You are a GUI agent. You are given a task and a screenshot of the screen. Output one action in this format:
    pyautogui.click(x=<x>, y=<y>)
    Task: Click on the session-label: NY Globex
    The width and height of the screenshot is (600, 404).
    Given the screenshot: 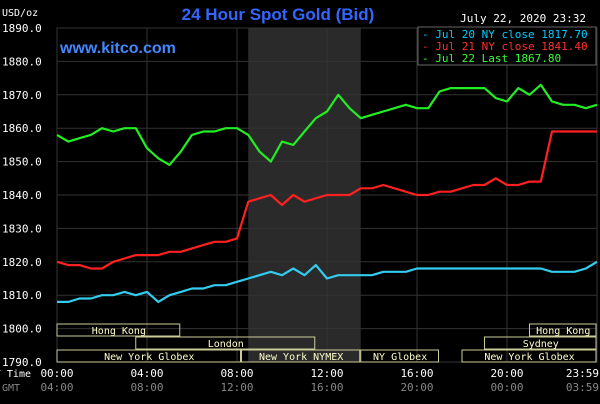 What is the action you would take?
    pyautogui.click(x=400, y=357)
    